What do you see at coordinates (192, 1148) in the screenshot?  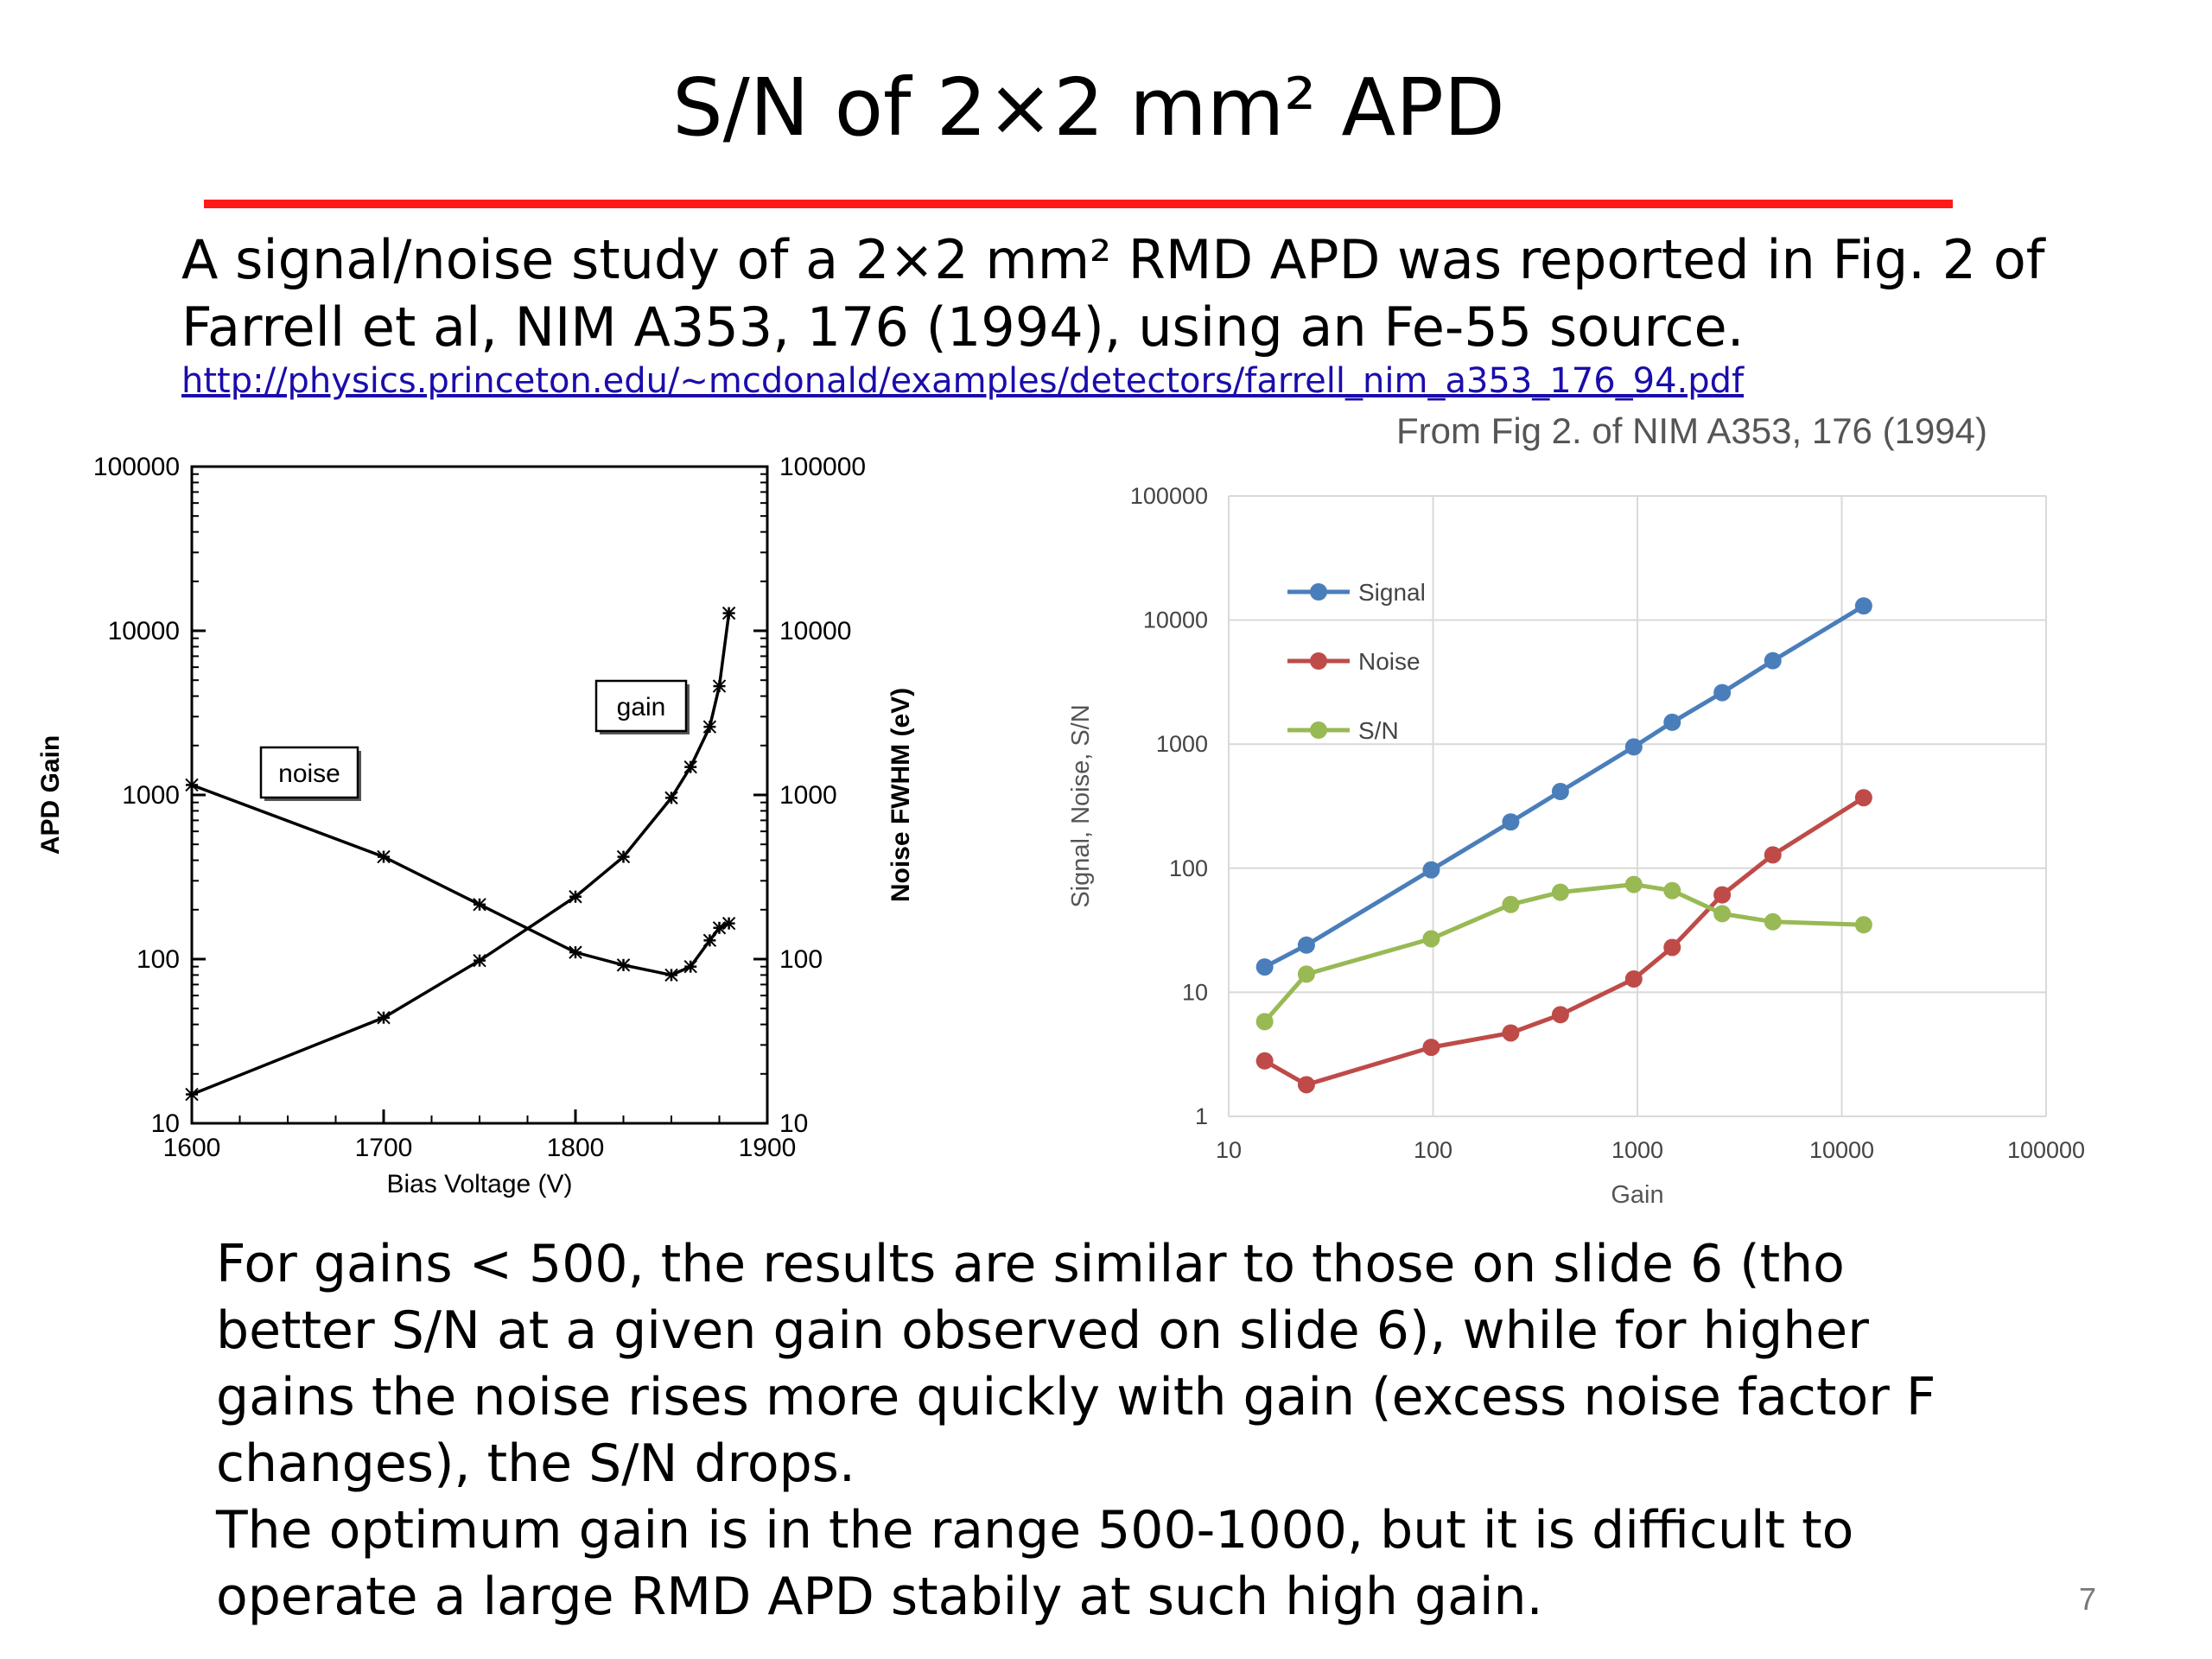 I see `x-tick-label: 1600` at bounding box center [192, 1148].